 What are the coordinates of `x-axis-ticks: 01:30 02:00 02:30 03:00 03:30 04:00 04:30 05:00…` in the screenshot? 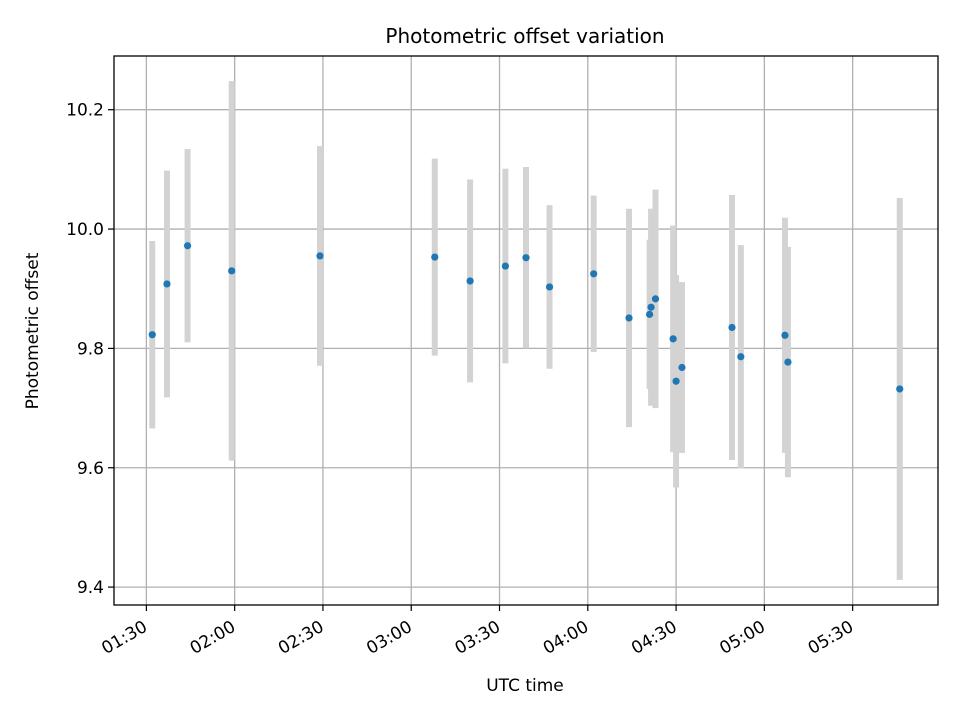 It's located at (477, 632).